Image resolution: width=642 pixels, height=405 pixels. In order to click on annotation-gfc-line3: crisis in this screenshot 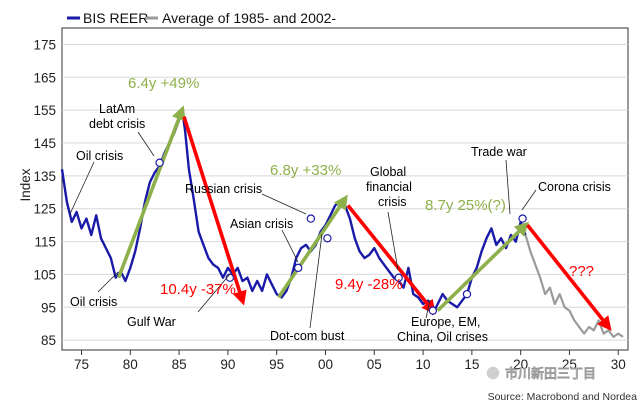, I will do `click(392, 202)`.